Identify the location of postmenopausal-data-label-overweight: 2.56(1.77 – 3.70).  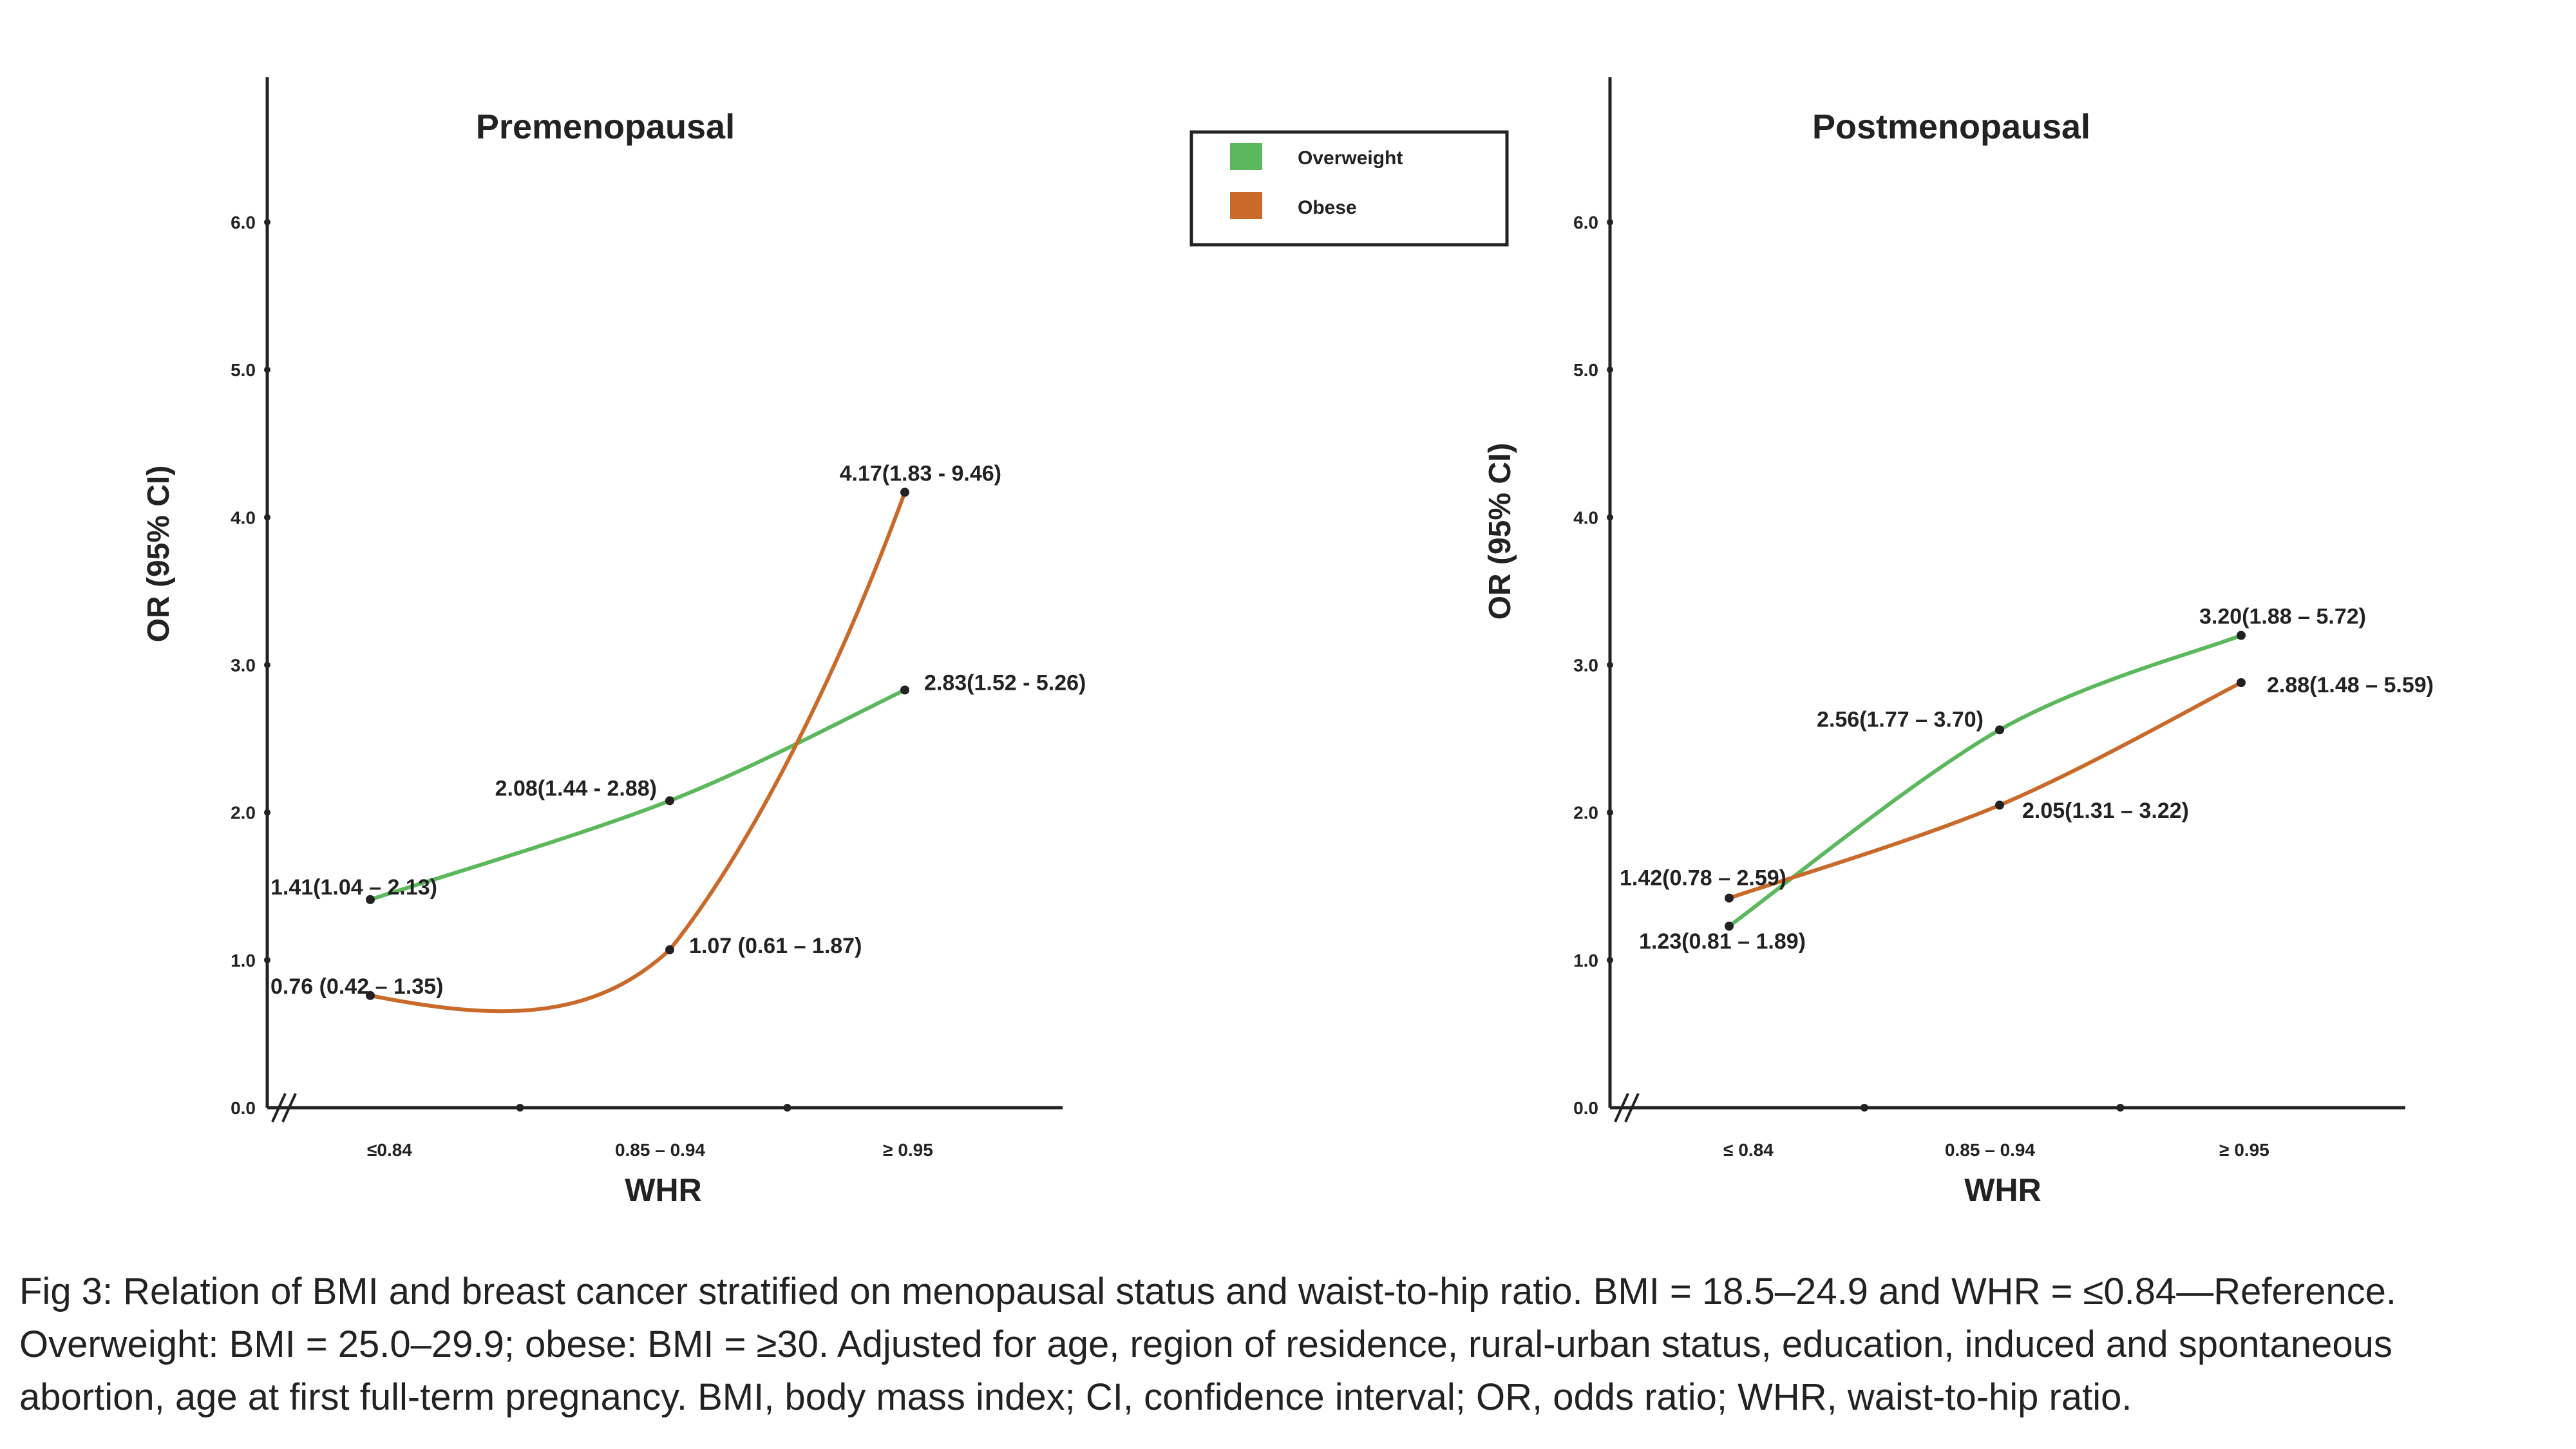
(1900, 719).